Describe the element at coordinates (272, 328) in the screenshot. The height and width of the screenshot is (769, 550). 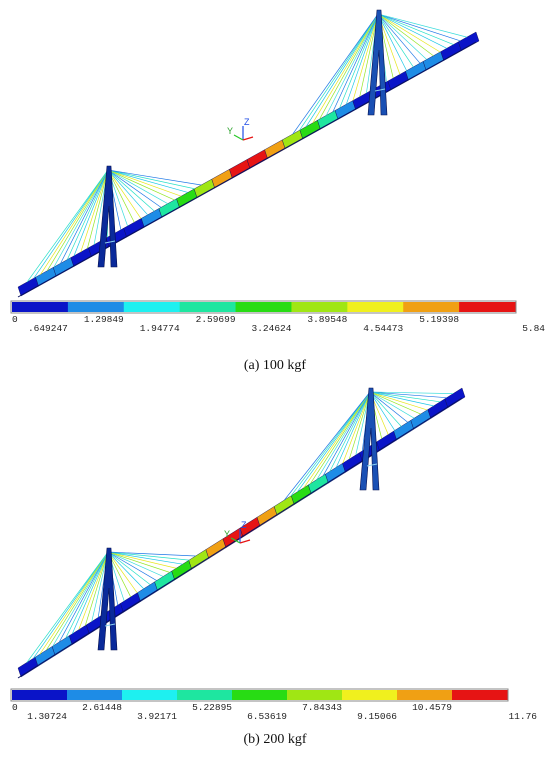
I see `legend-tick-bottom: 3.24624` at that location.